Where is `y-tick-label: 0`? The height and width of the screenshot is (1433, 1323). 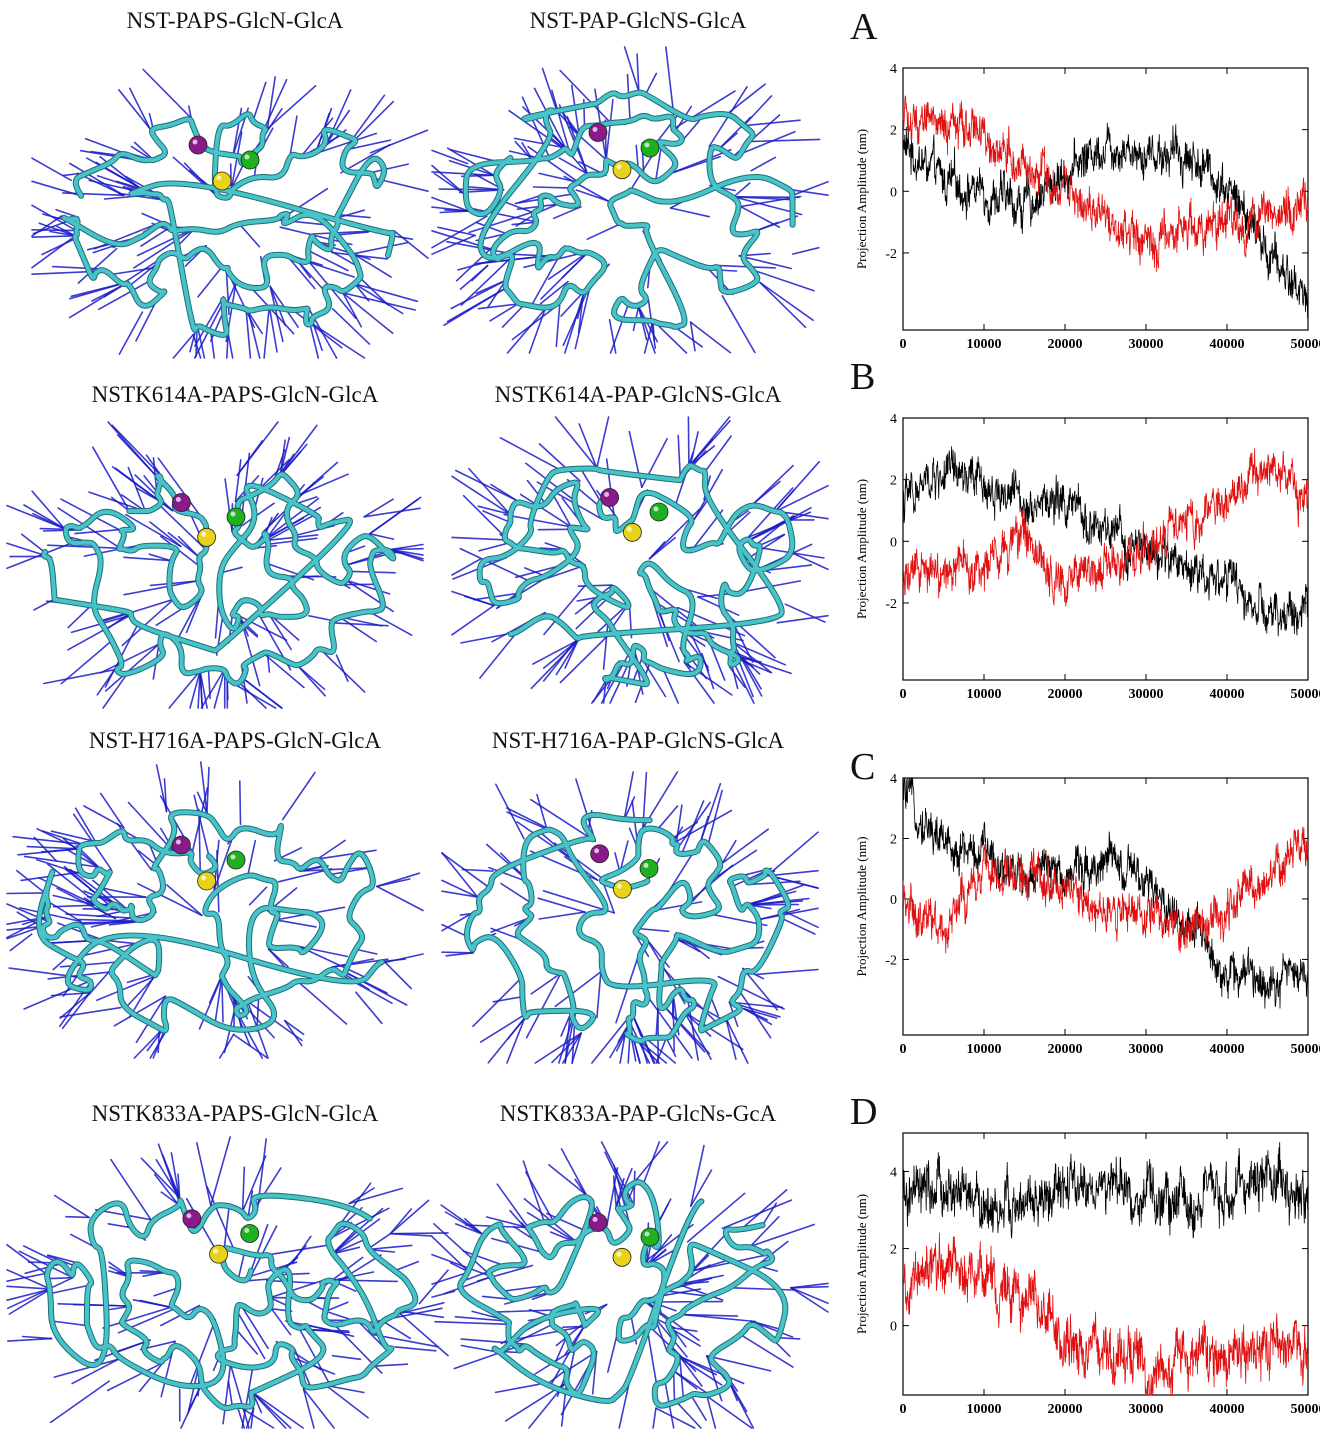 y-tick-label: 0 is located at coordinates (893, 1327).